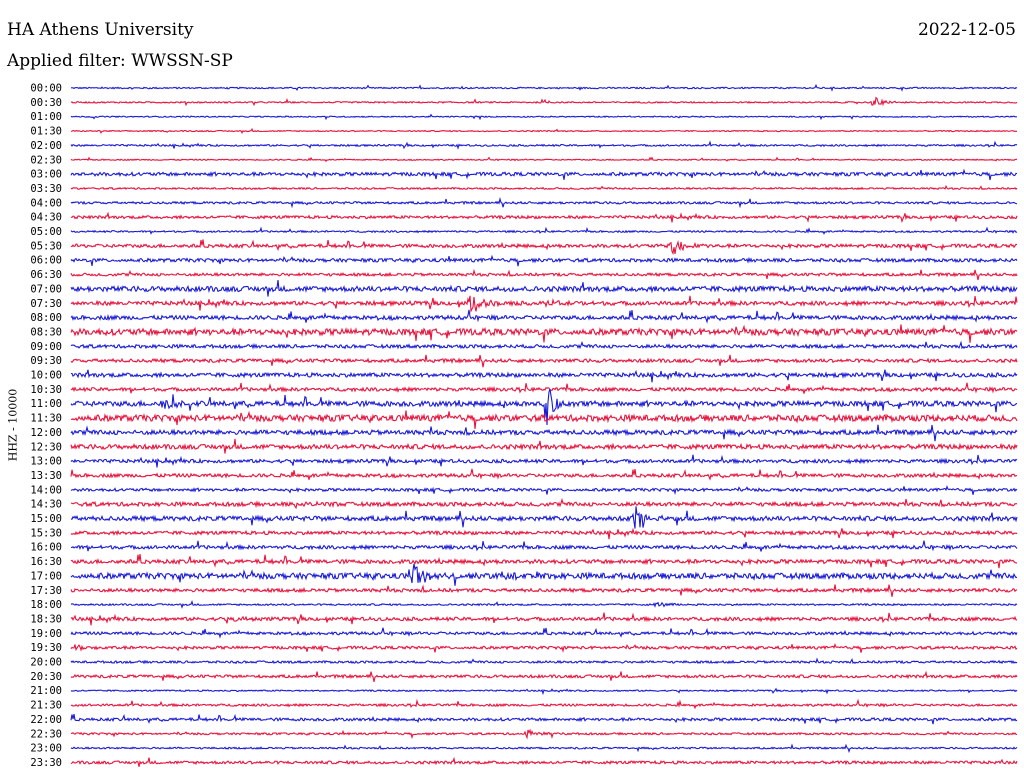 This screenshot has height=780, width=1024. Describe the element at coordinates (46, 261) in the screenshot. I see `y-tick-label: 06:00` at that location.